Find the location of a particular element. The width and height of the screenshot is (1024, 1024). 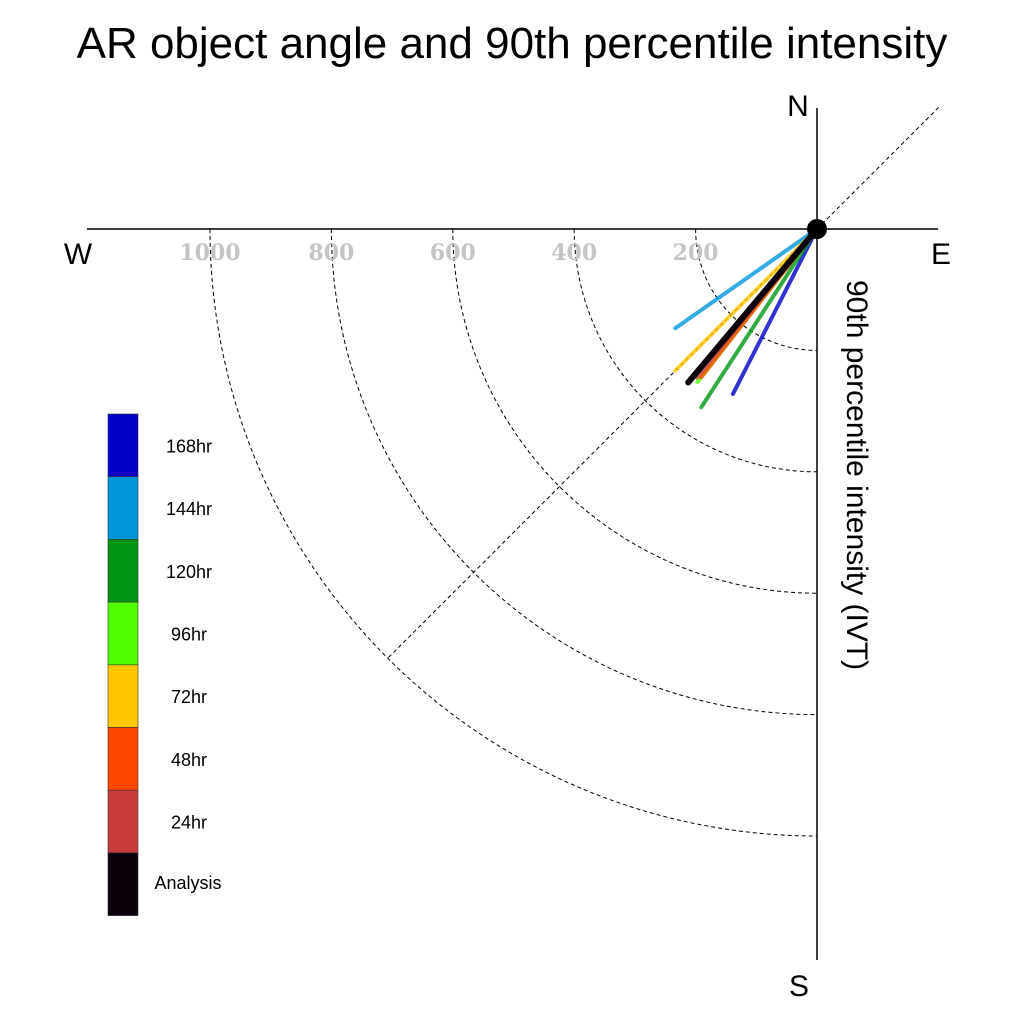

tick-label-800: 800 is located at coordinates (331, 253).